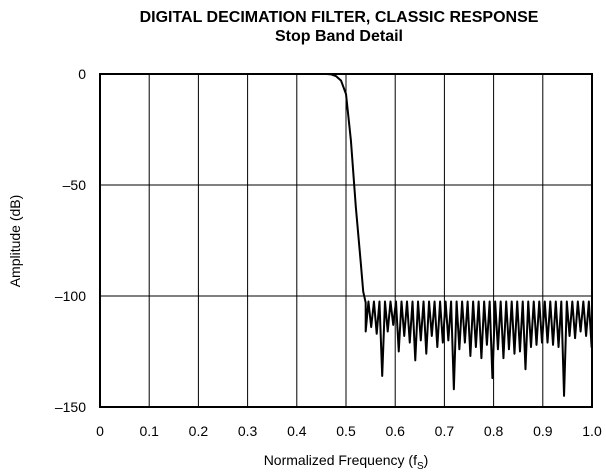 The height and width of the screenshot is (472, 606). Describe the element at coordinates (199, 431) in the screenshot. I see `x-tick-label: 0.2` at that location.